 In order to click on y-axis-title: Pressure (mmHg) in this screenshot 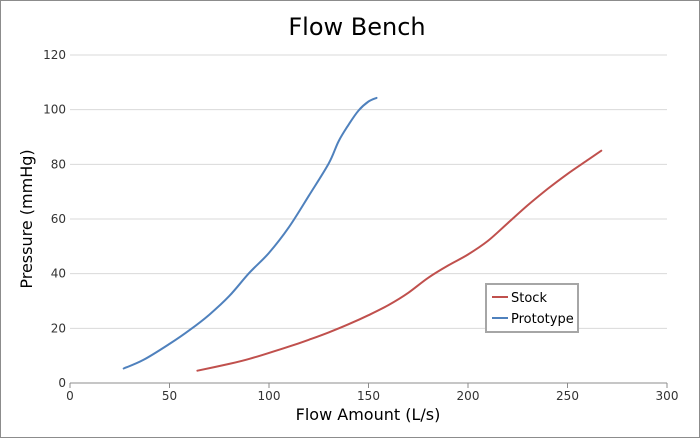, I will do `click(26, 218)`.